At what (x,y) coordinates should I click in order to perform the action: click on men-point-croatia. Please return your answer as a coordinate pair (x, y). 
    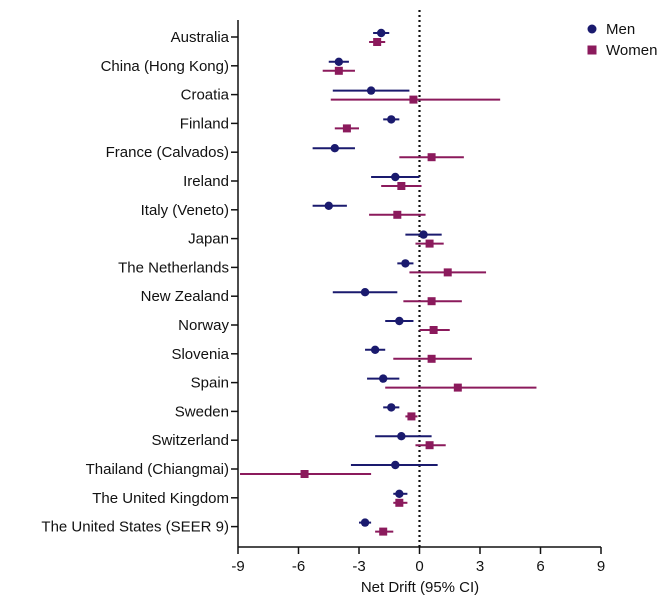
    Looking at the image, I should click on (371, 90).